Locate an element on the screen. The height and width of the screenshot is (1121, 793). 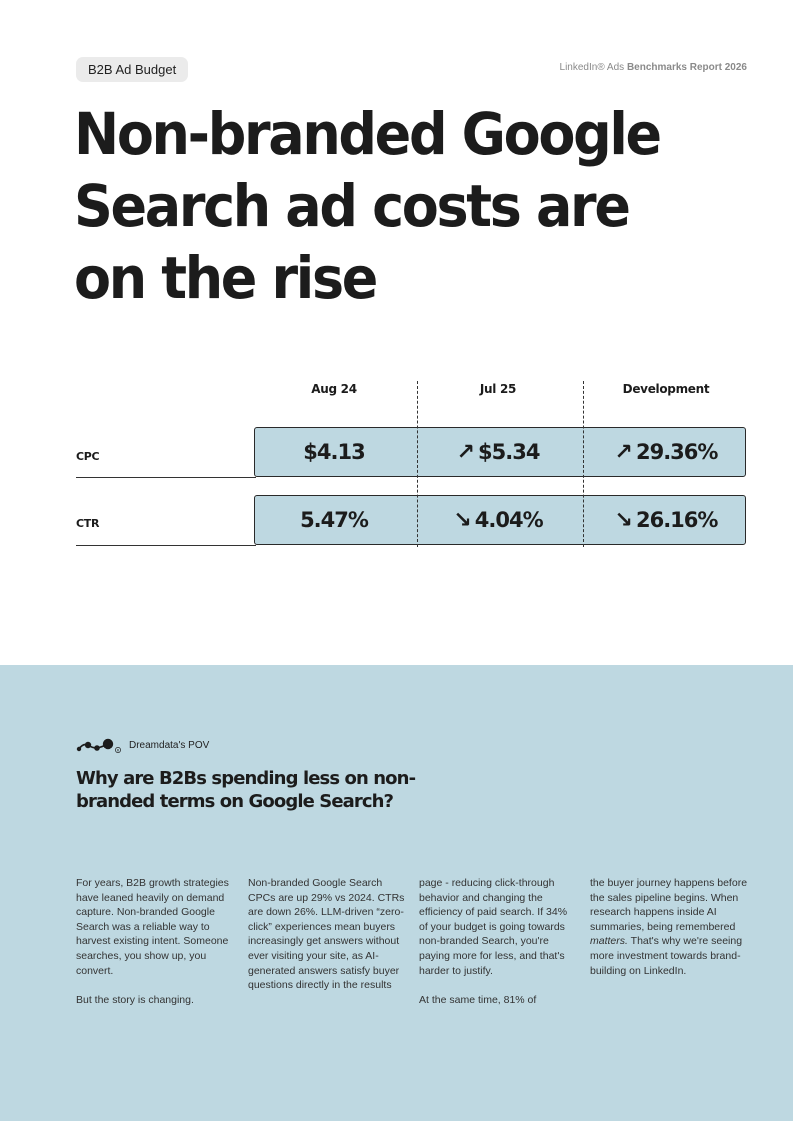
ctr-development-value: 26.16% is located at coordinates (676, 520).